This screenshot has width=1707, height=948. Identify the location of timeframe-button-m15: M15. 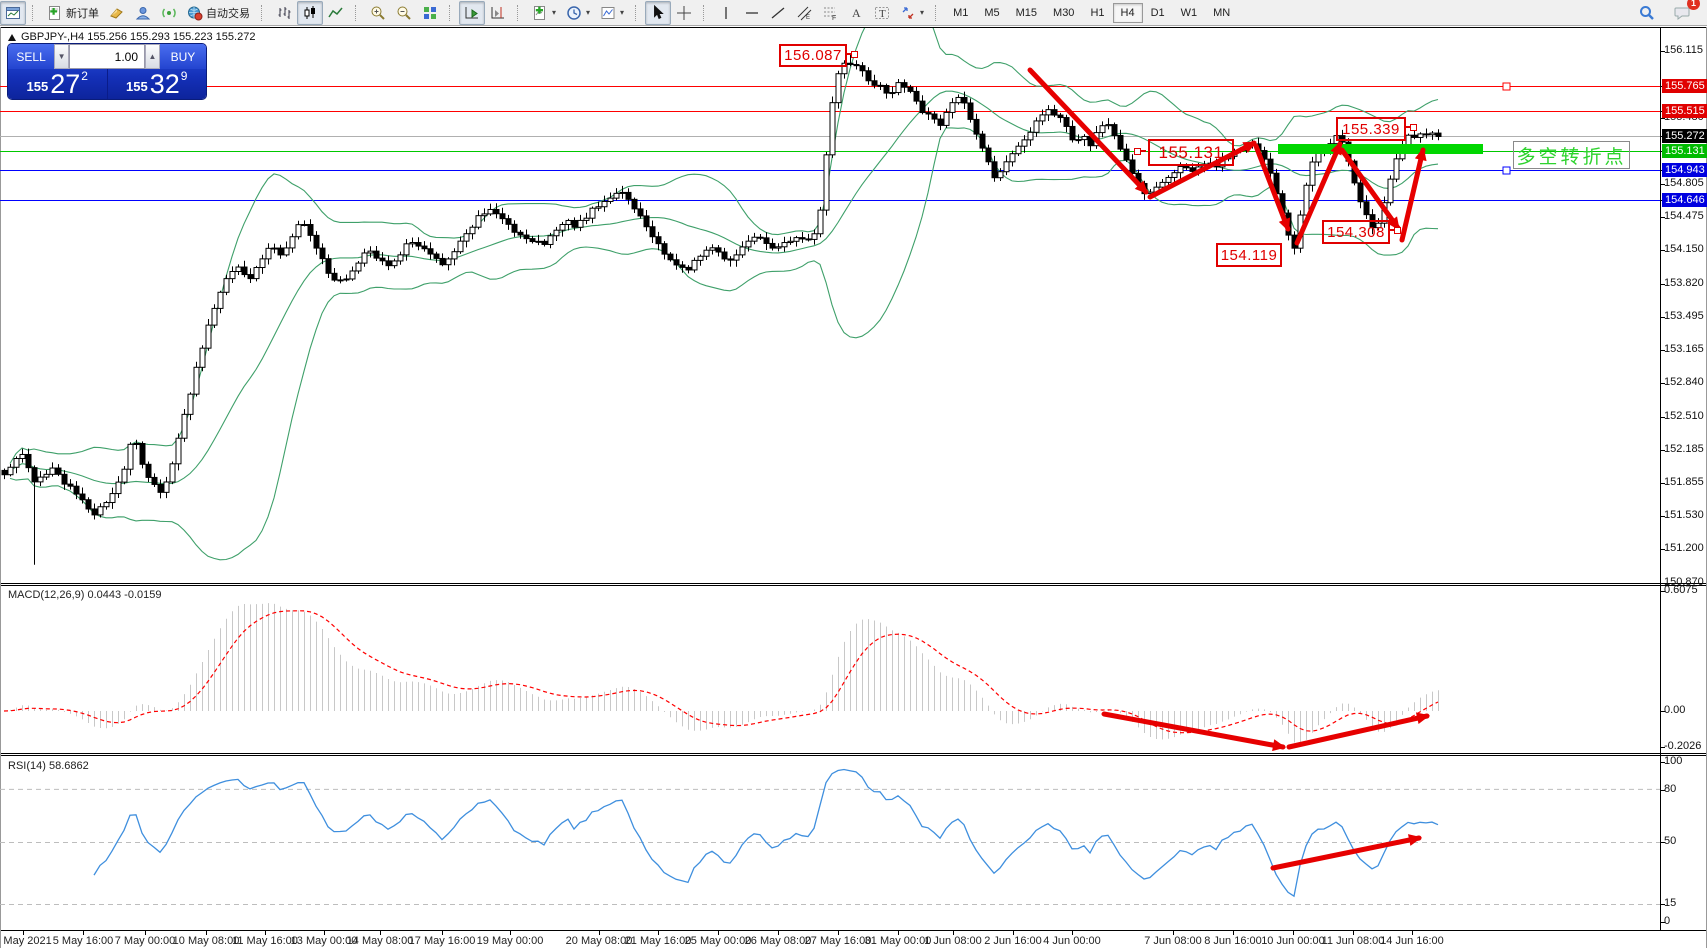
(1026, 12).